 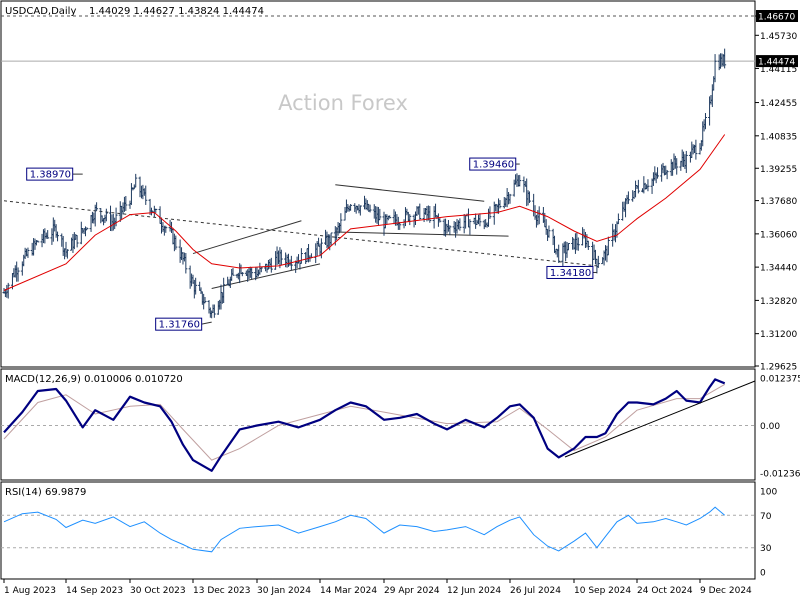 What do you see at coordinates (778, 335) in the screenshot?
I see `price-tick-label: 1.31200` at bounding box center [778, 335].